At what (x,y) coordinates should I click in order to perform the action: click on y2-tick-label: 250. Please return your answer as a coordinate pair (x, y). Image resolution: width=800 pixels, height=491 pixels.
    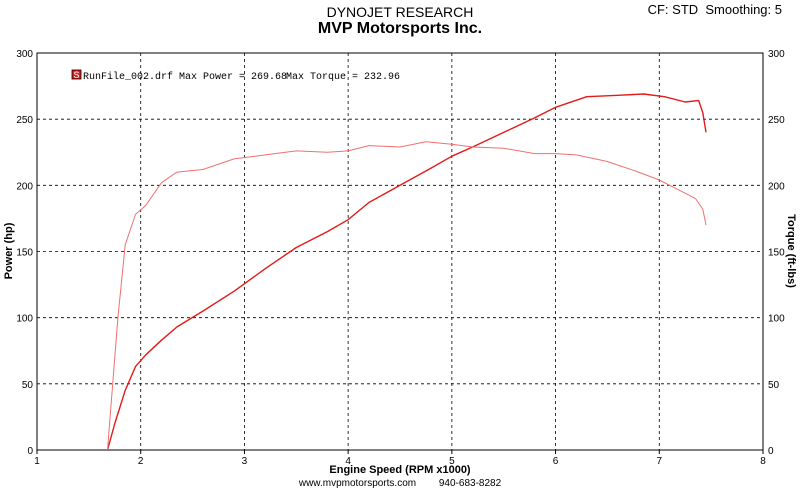
    Looking at the image, I should click on (776, 120).